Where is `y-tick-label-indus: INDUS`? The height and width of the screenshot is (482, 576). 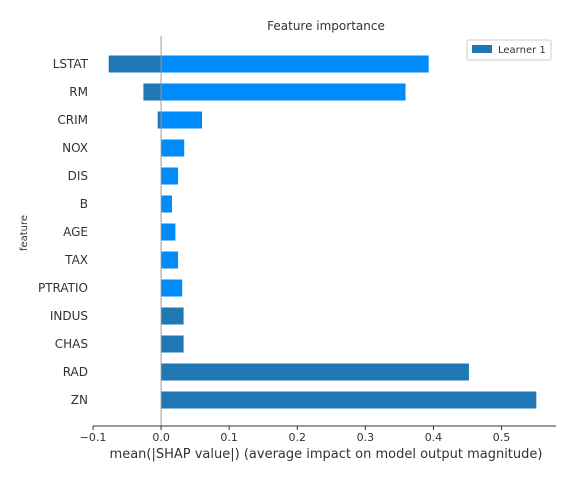
y-tick-label-indus: INDUS is located at coordinates (69, 316).